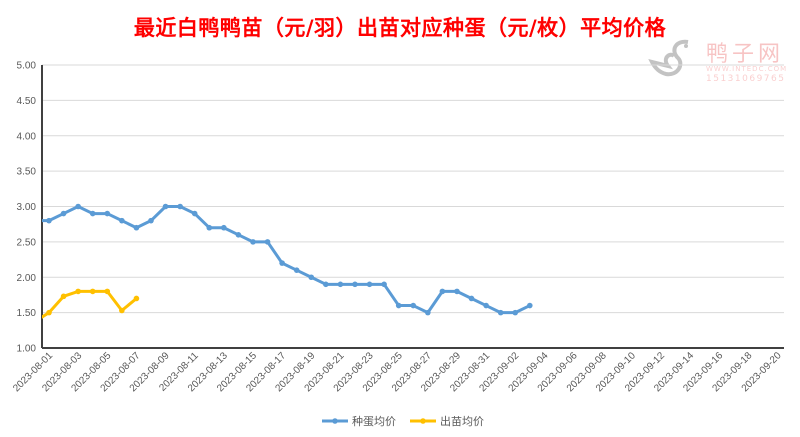 The image size is (800, 437). Describe the element at coordinates (746, 79) in the screenshot. I see `watermark-phone: 15131069765` at that location.